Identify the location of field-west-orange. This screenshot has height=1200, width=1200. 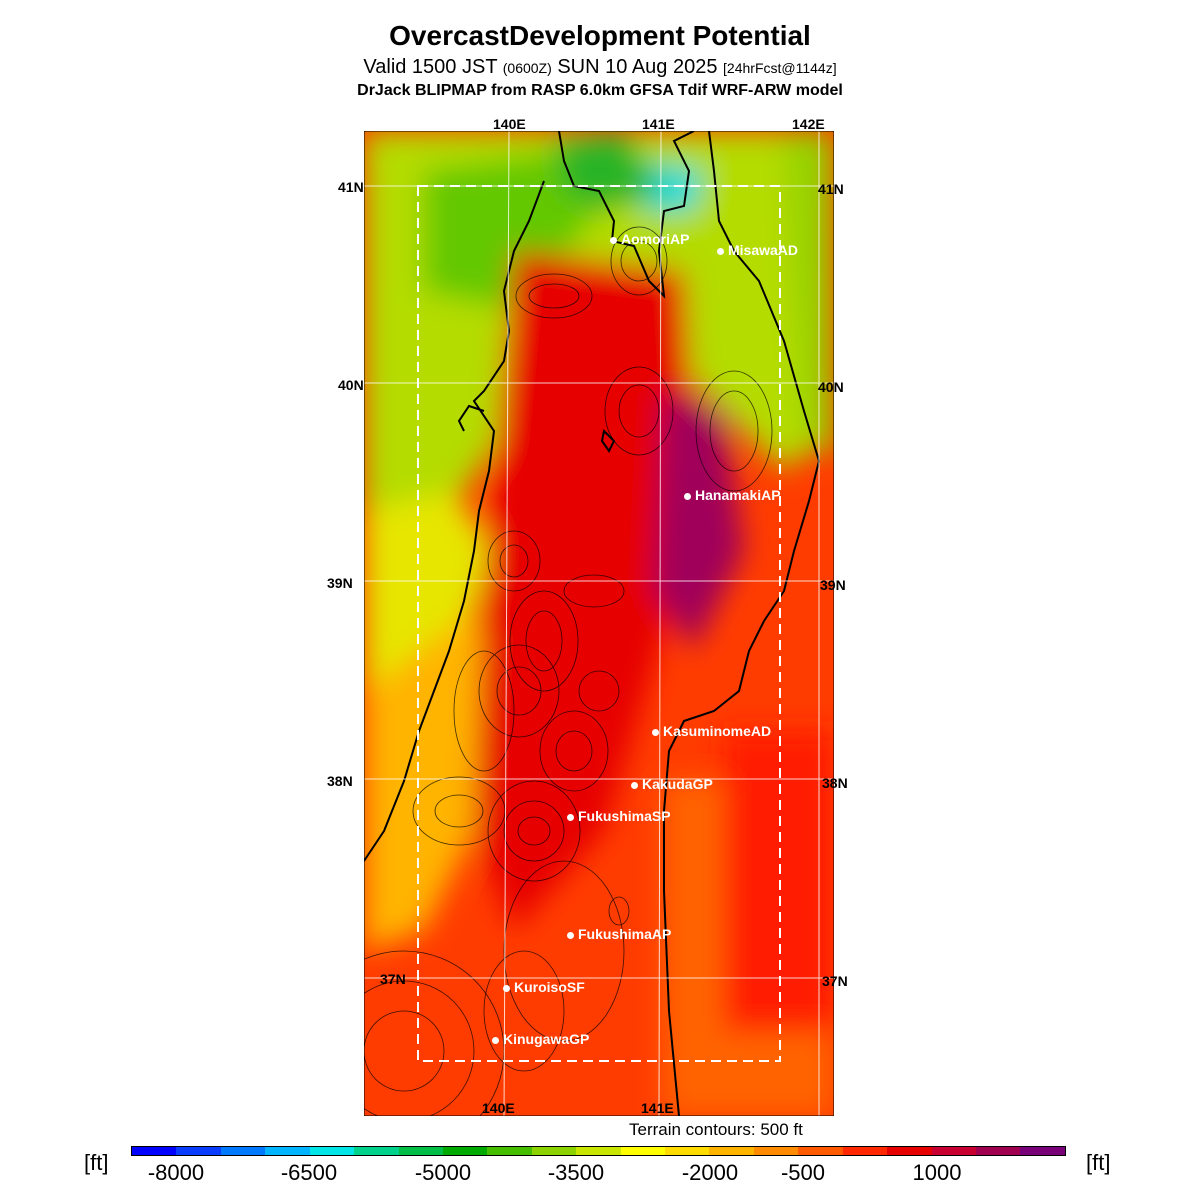
(439, 781).